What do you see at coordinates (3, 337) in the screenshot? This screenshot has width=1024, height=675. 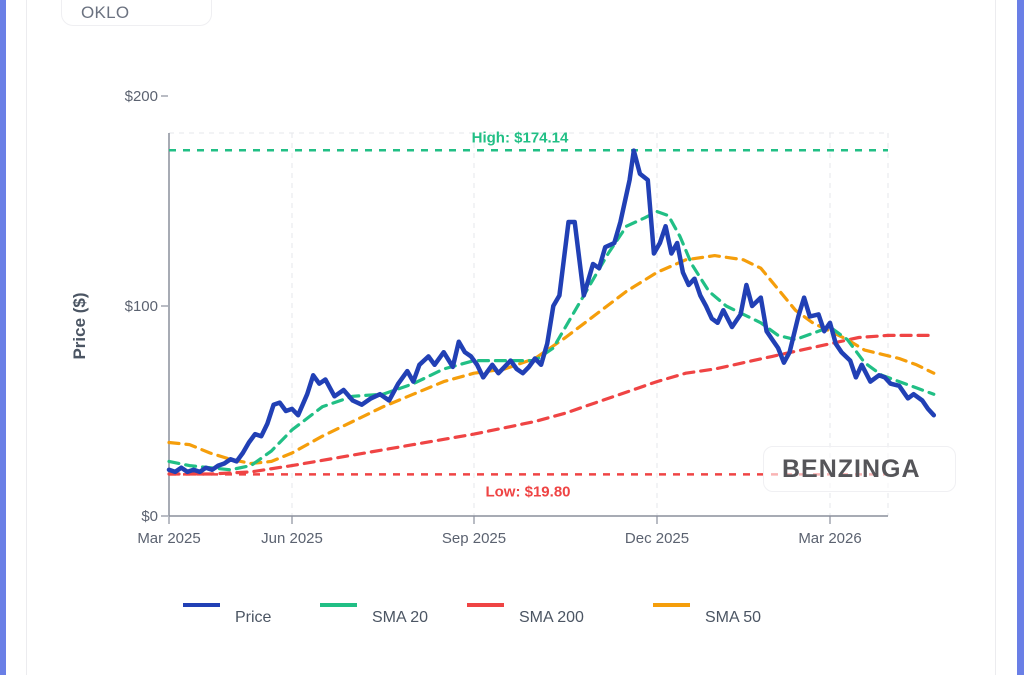 I see `window-frame-left` at bounding box center [3, 337].